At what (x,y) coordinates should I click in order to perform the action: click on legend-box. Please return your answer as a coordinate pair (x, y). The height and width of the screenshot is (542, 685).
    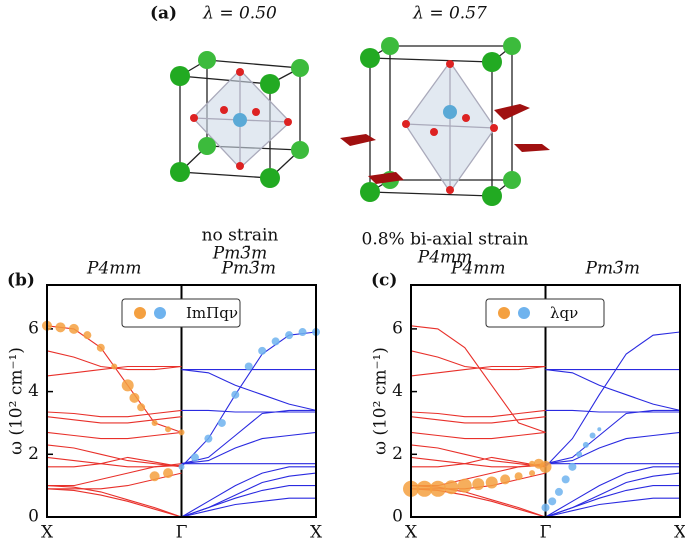
    Looking at the image, I should click on (181, 313).